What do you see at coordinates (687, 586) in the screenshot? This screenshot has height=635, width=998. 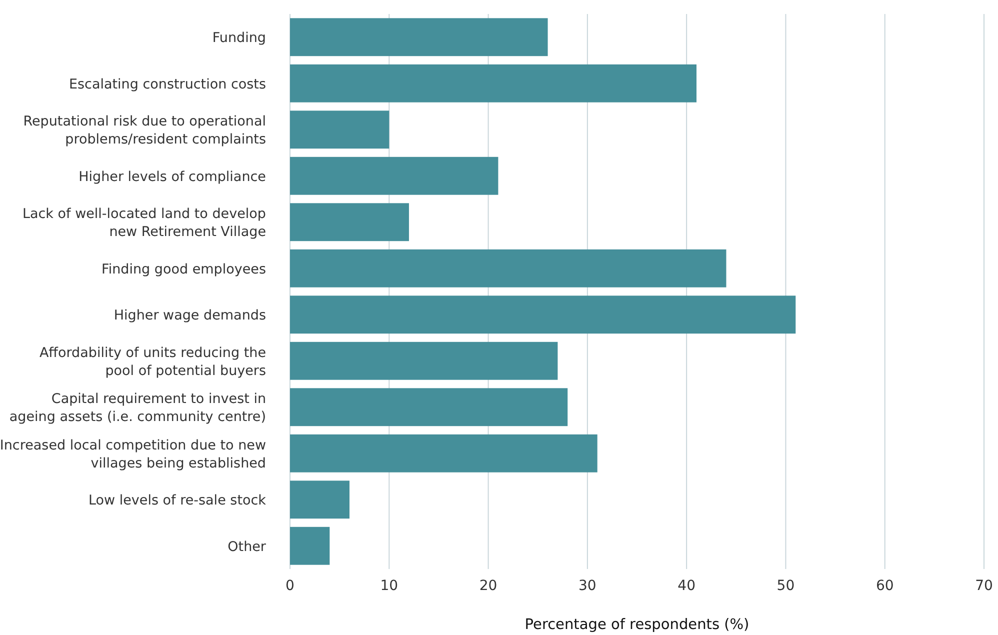 I see `x-tick-label: 40` at bounding box center [687, 586].